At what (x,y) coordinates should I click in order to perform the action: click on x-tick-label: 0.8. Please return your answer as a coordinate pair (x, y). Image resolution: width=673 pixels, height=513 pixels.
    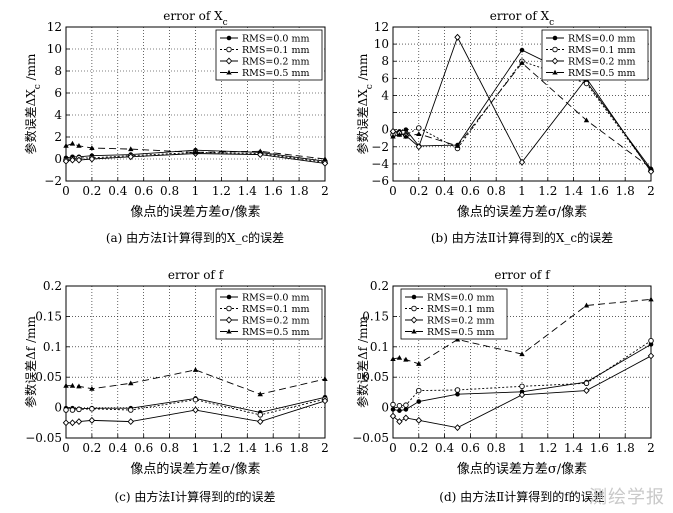
    Looking at the image, I should click on (496, 448).